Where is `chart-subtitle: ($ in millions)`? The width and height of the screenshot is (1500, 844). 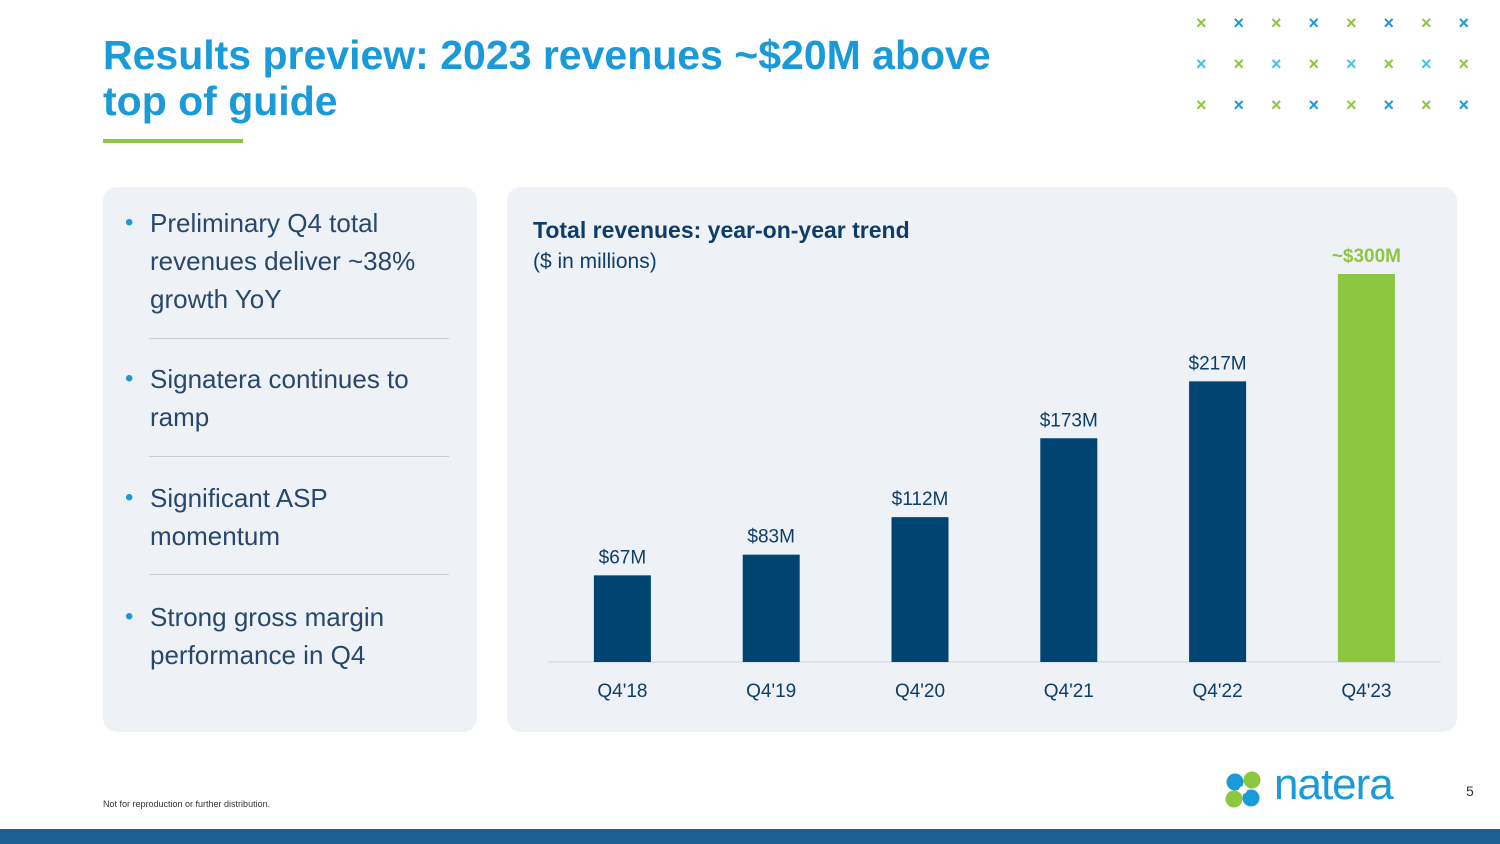 chart-subtitle: ($ in millions) is located at coordinates (595, 261).